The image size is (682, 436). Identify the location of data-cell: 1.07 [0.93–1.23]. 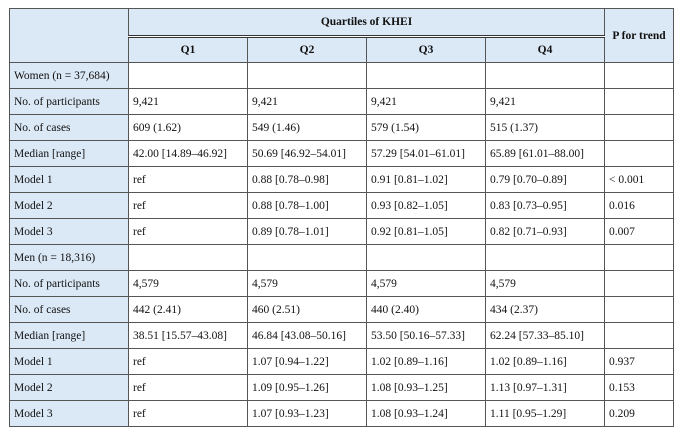
(307, 413).